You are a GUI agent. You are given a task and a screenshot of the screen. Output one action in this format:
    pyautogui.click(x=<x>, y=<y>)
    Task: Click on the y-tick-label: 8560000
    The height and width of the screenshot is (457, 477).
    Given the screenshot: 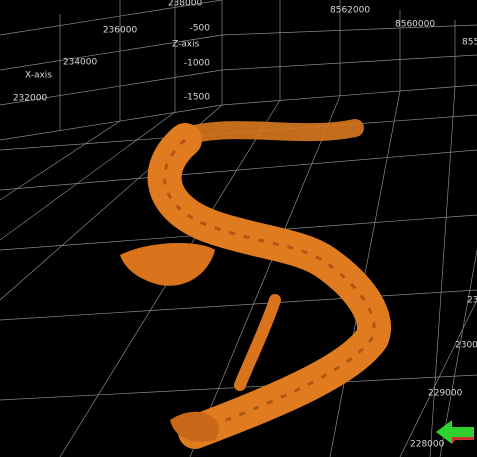 What is the action you would take?
    pyautogui.click(x=415, y=25)
    